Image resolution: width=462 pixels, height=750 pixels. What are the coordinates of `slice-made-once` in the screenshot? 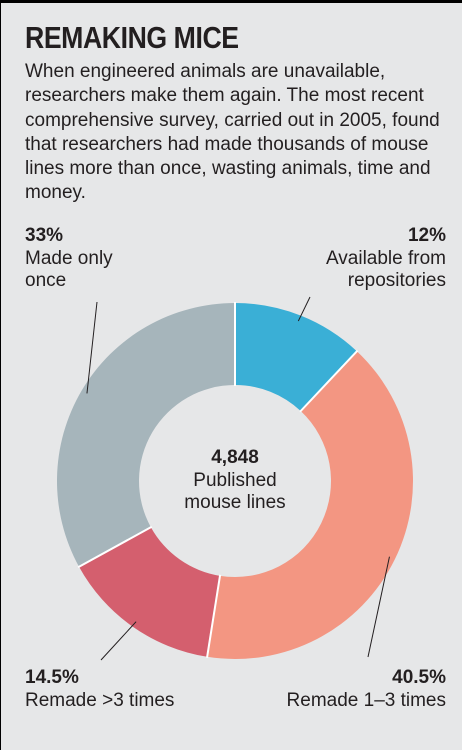 It's located at (146, 435).